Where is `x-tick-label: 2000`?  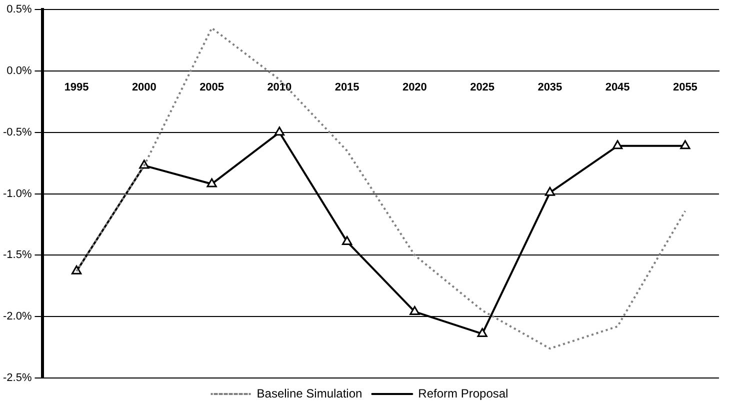
x-tick-label: 2000 is located at coordinates (144, 88).